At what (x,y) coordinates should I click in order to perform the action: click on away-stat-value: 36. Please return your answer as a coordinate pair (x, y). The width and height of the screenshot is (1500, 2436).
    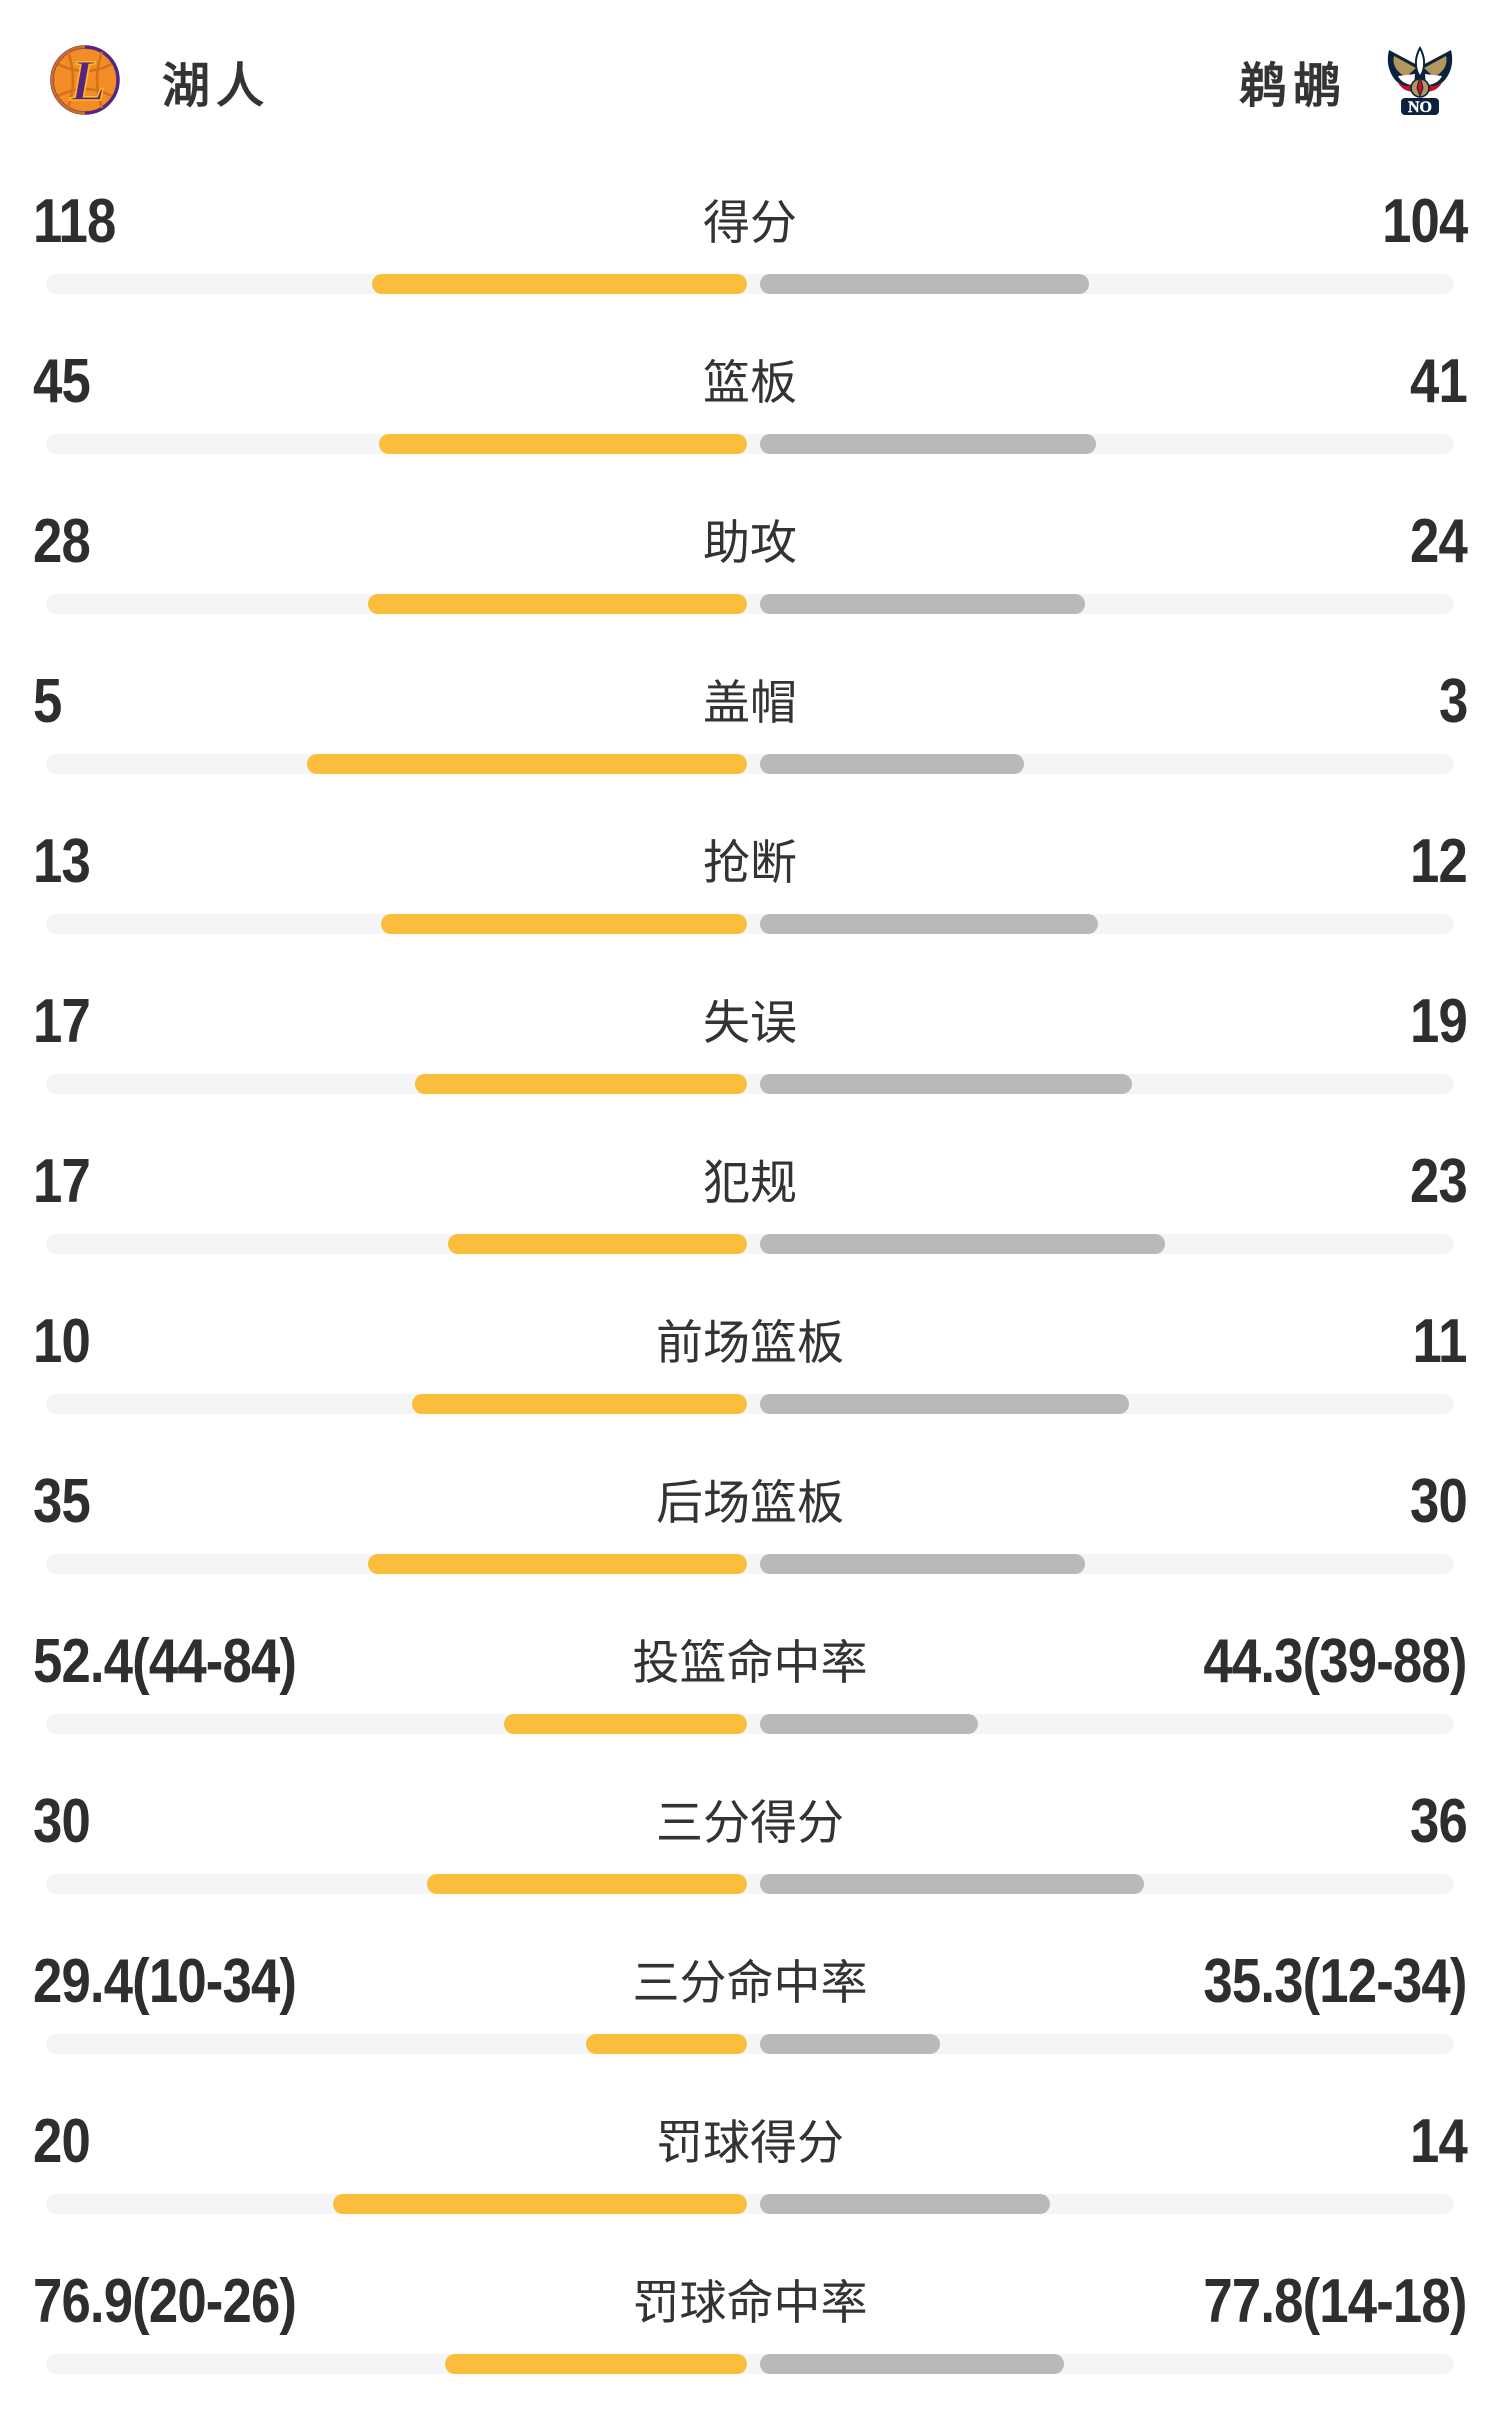
    Looking at the image, I should click on (1439, 1821).